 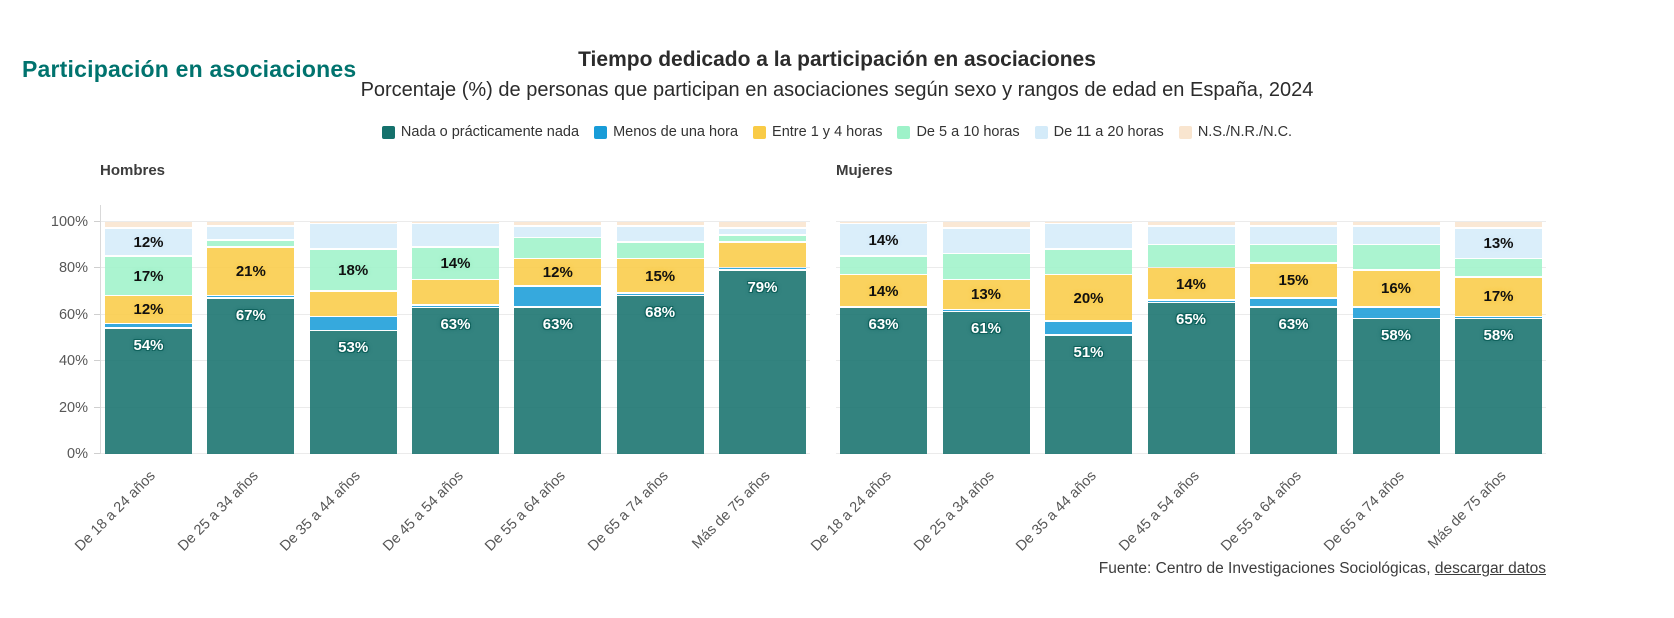 I want to click on legend-label: Menos de una hora, so click(x=676, y=132).